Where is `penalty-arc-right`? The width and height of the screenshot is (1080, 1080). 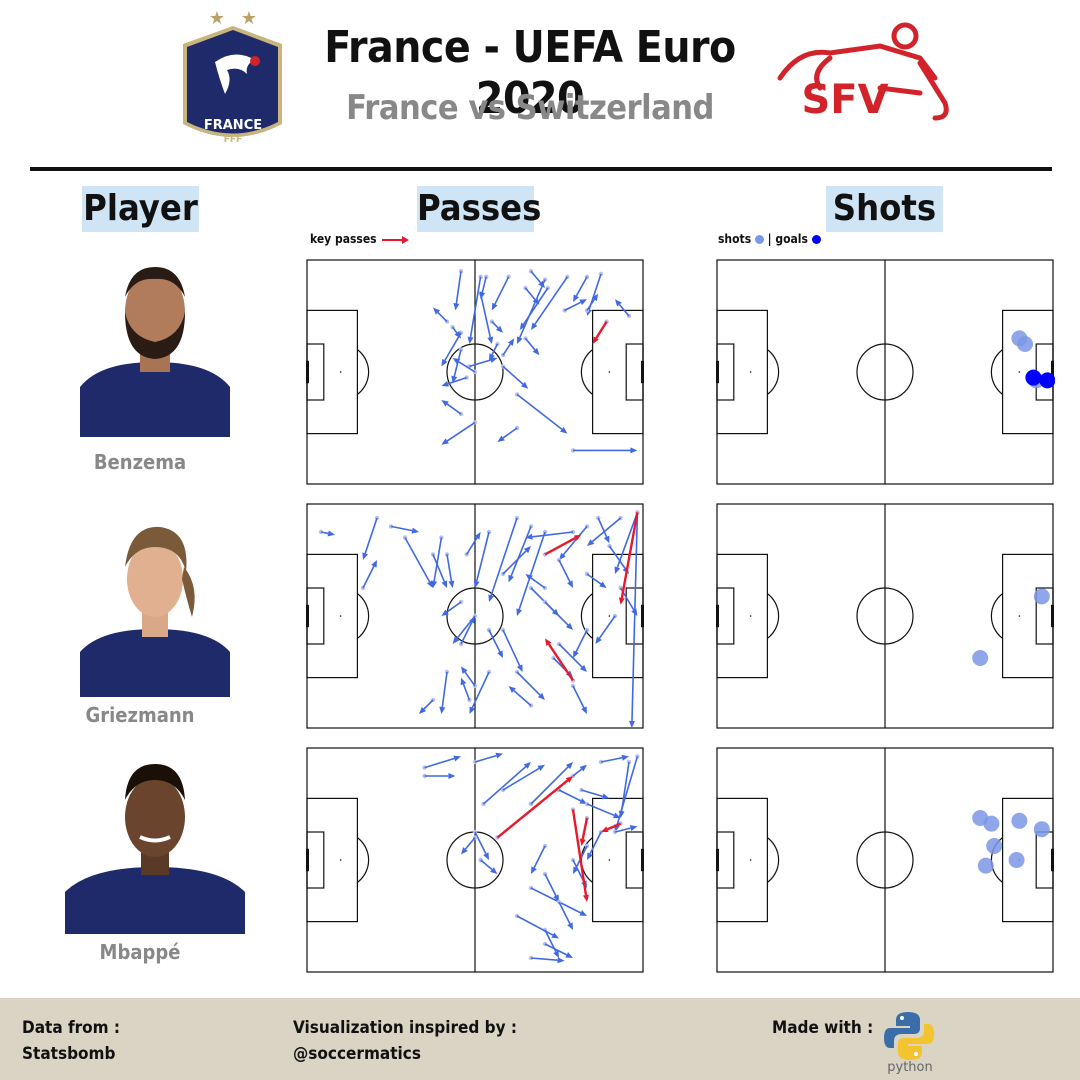
penalty-arc-right is located at coordinates (586, 616).